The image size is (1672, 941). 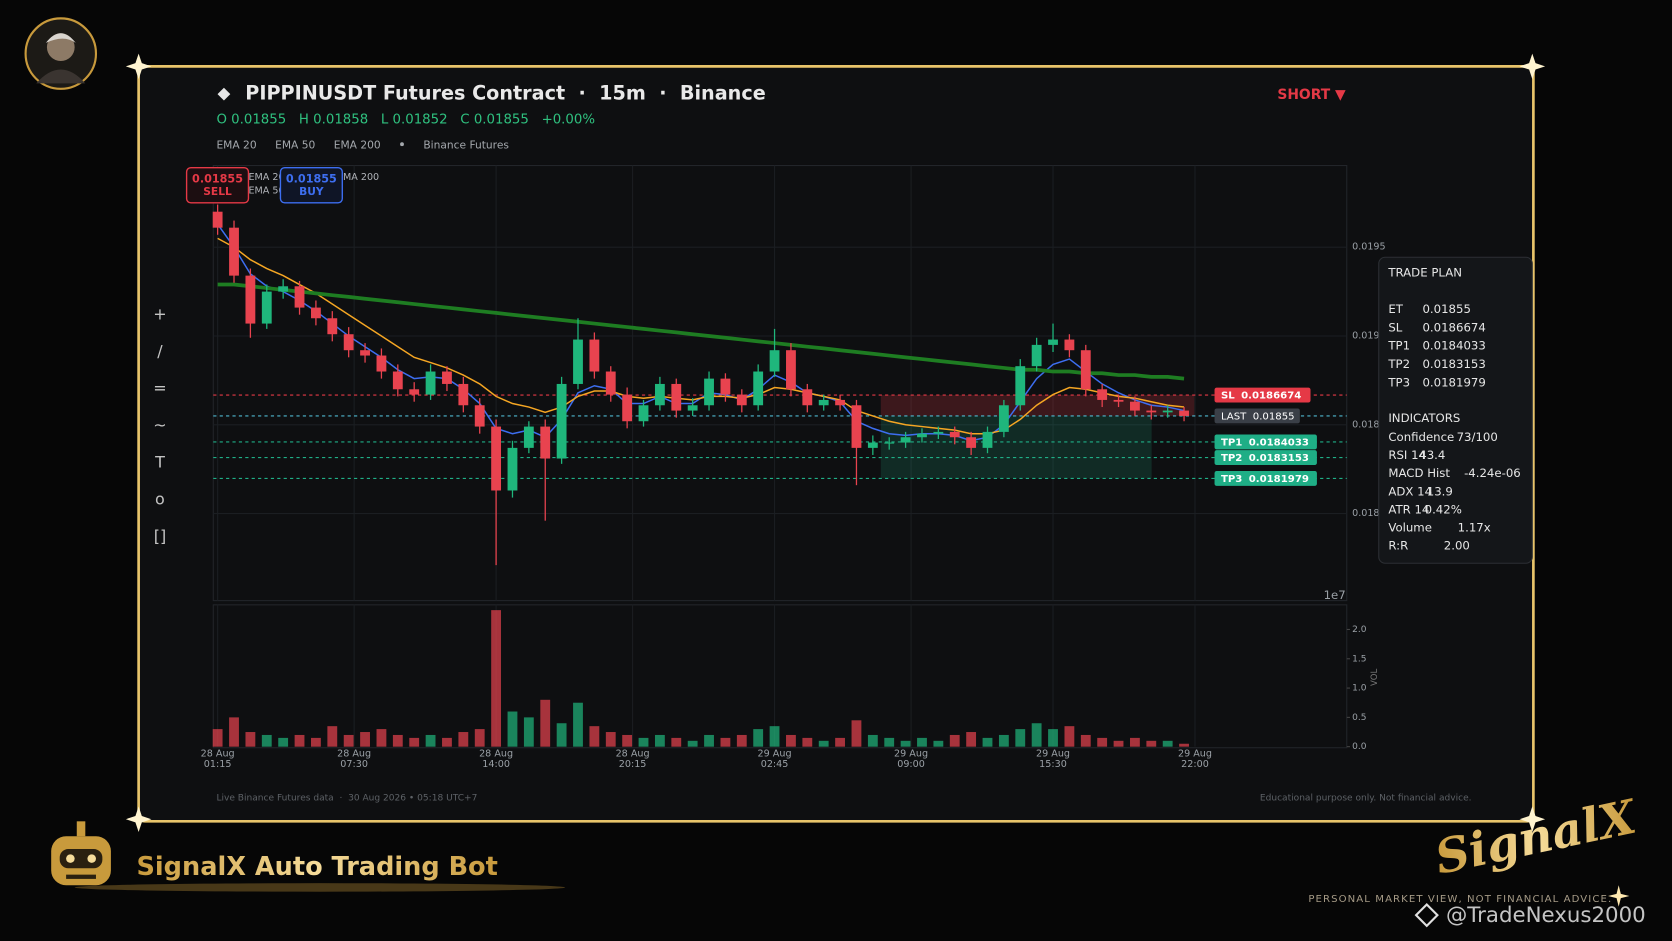 What do you see at coordinates (1407, 455) in the screenshot?
I see `indicator-label: RSI 14` at bounding box center [1407, 455].